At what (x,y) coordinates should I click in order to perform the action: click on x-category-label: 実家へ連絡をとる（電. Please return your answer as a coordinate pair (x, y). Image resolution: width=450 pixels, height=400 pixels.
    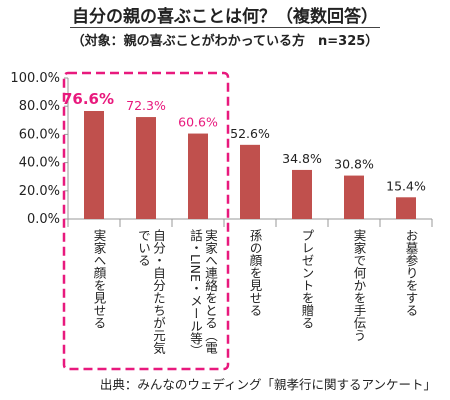
    Looking at the image, I should click on (210, 291).